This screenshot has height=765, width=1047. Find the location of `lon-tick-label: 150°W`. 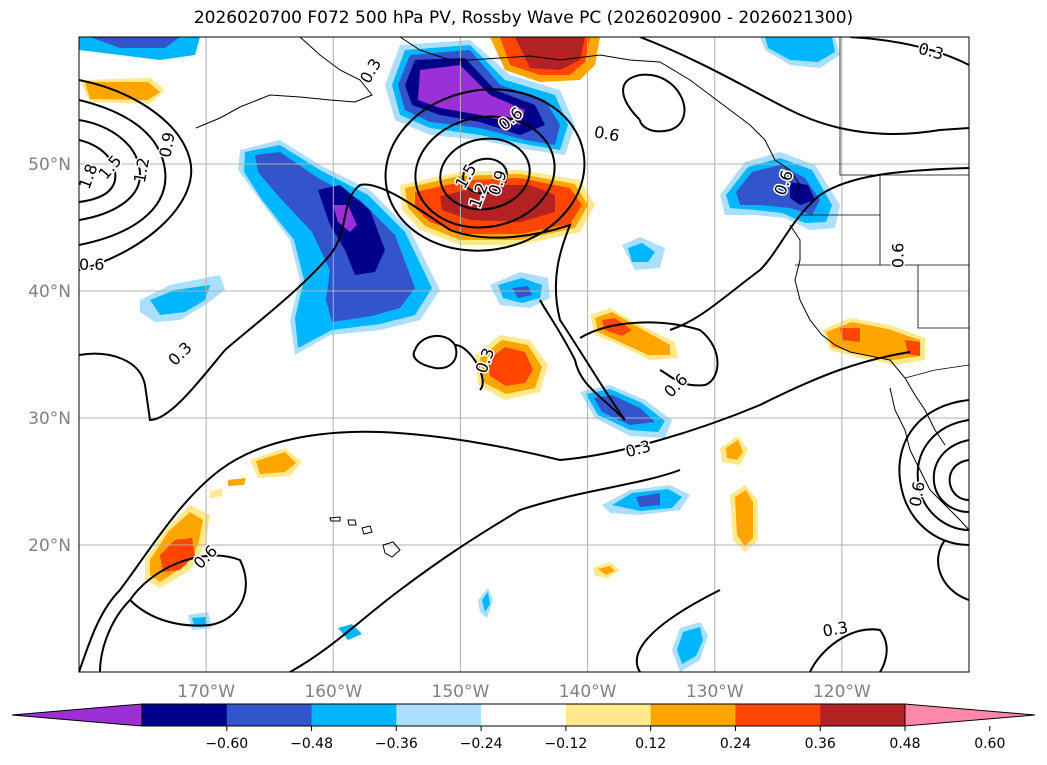

lon-tick-label: 150°W is located at coordinates (461, 692).